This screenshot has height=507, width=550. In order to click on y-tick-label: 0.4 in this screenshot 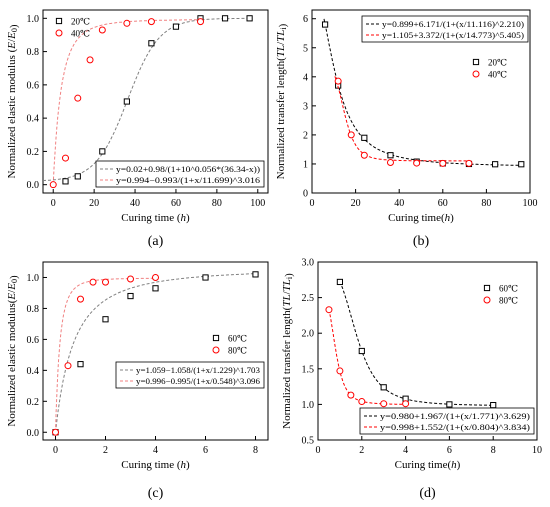, I will do `click(33, 371)`.